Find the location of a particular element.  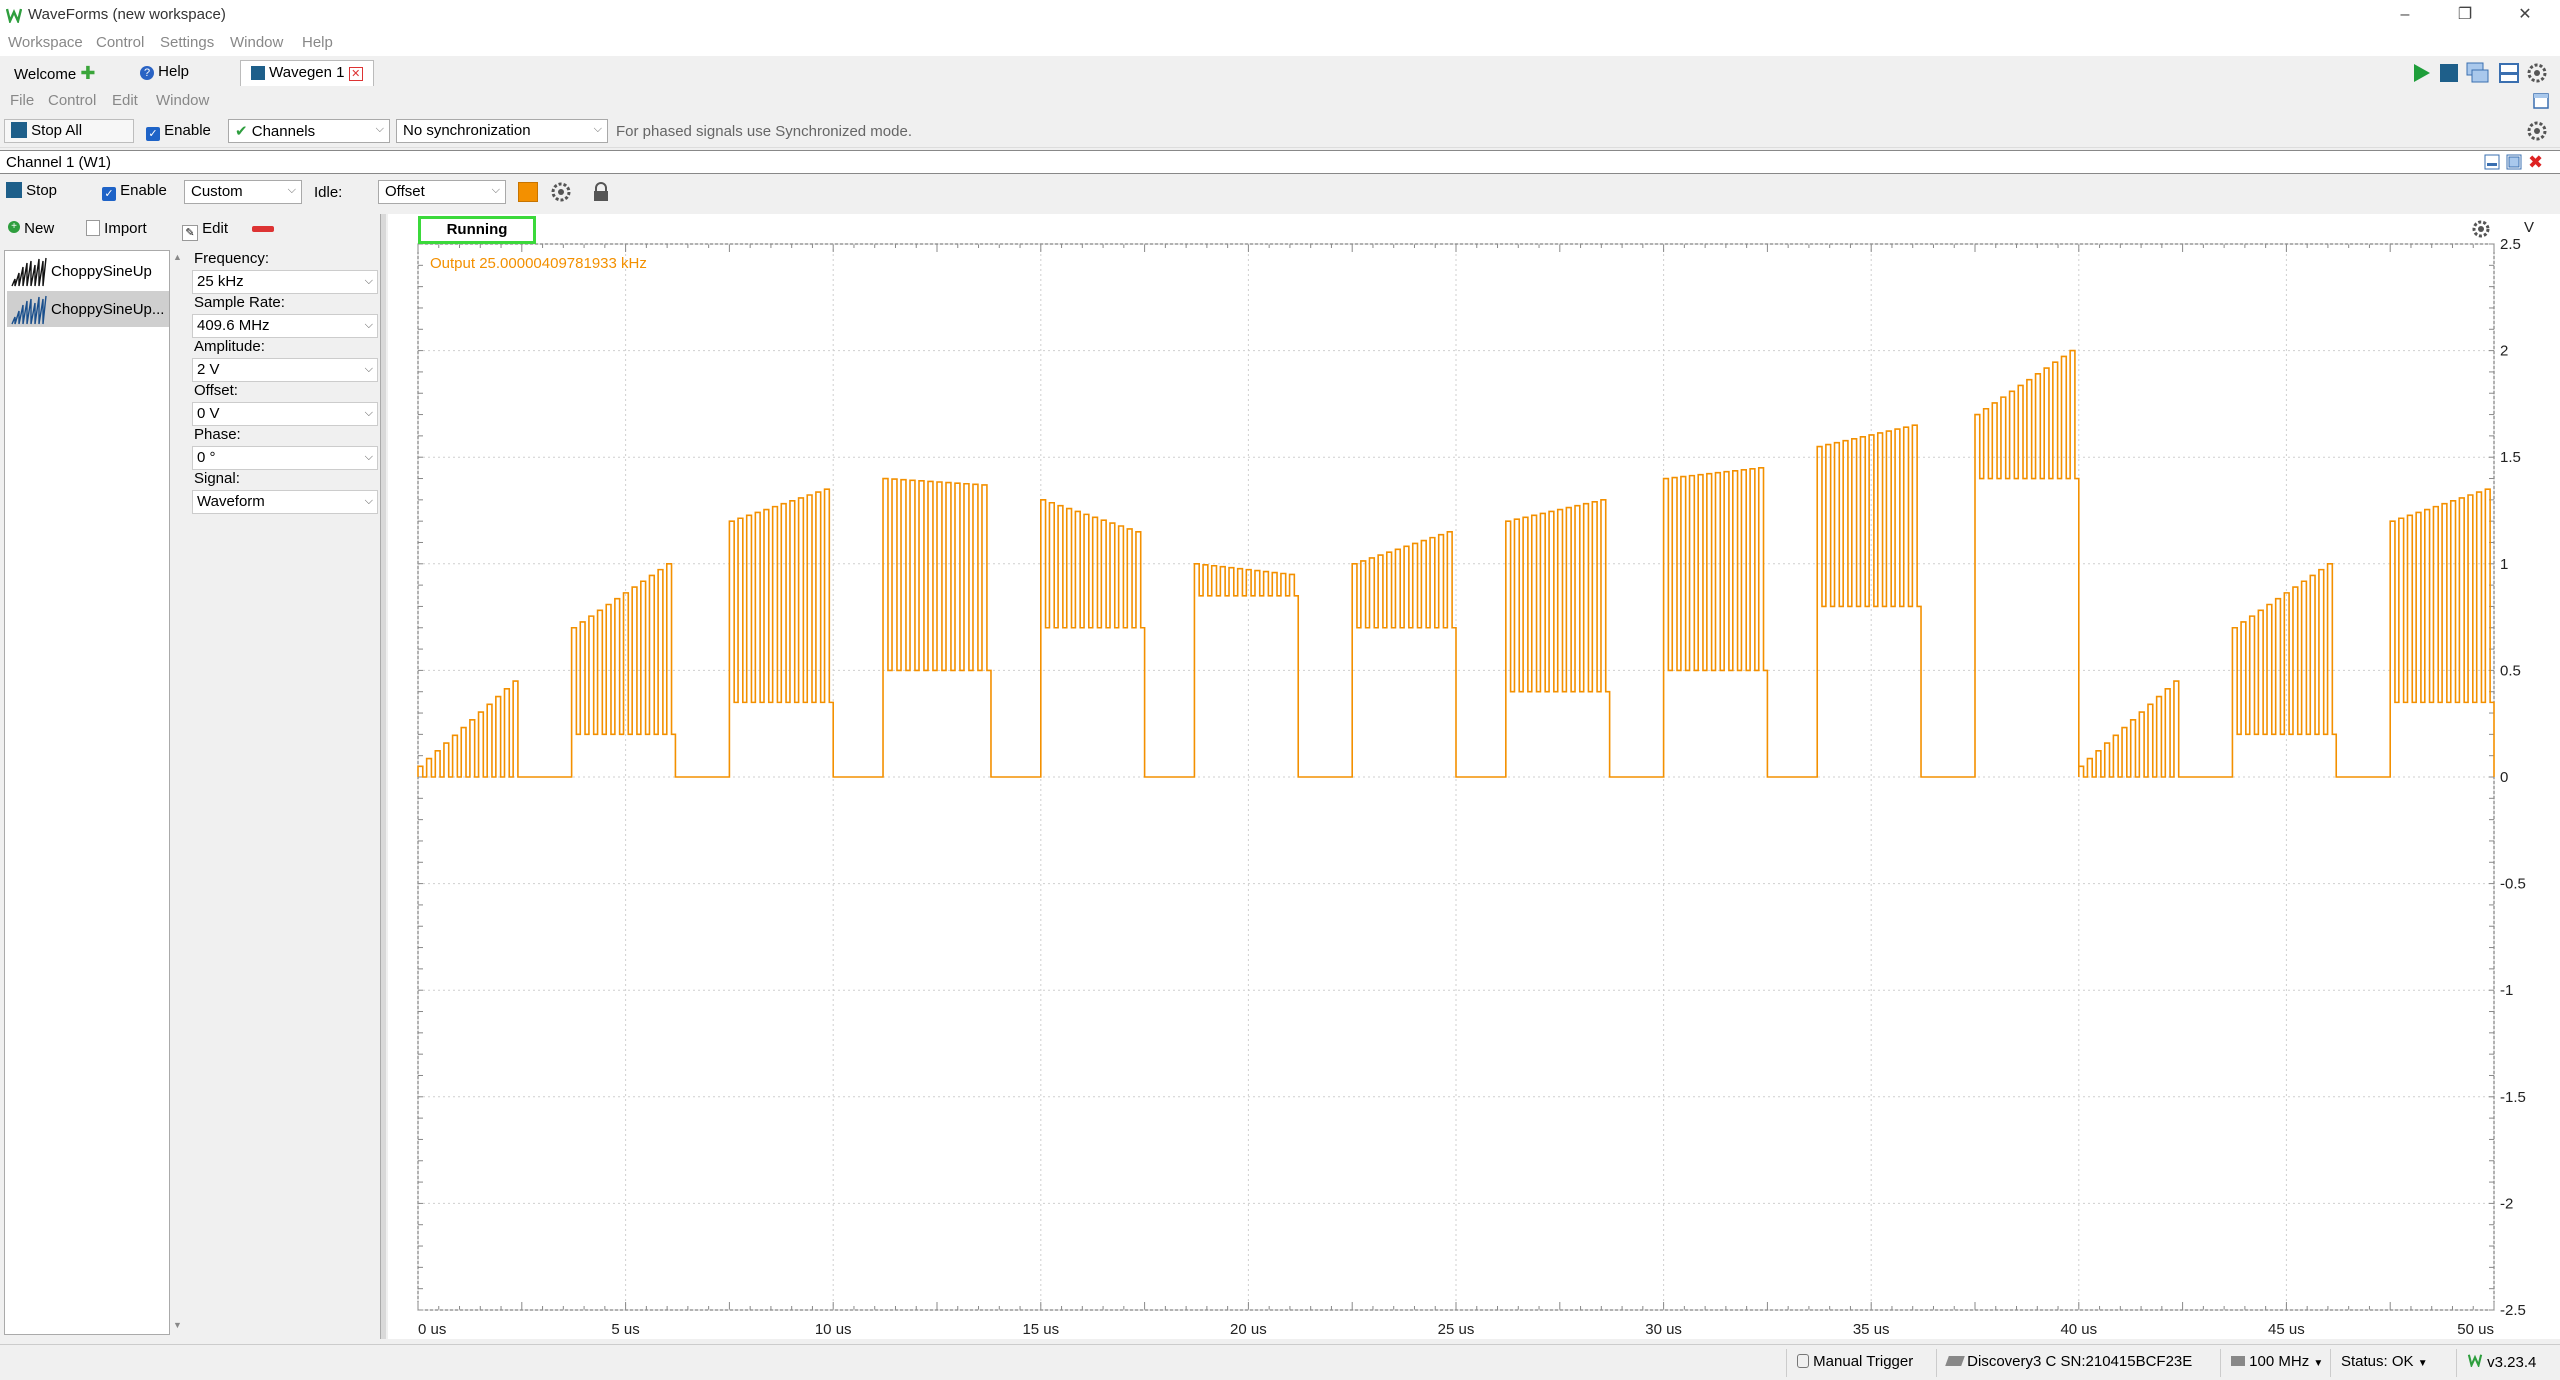

tab-welcome: Welcome ✚ is located at coordinates (55, 73).